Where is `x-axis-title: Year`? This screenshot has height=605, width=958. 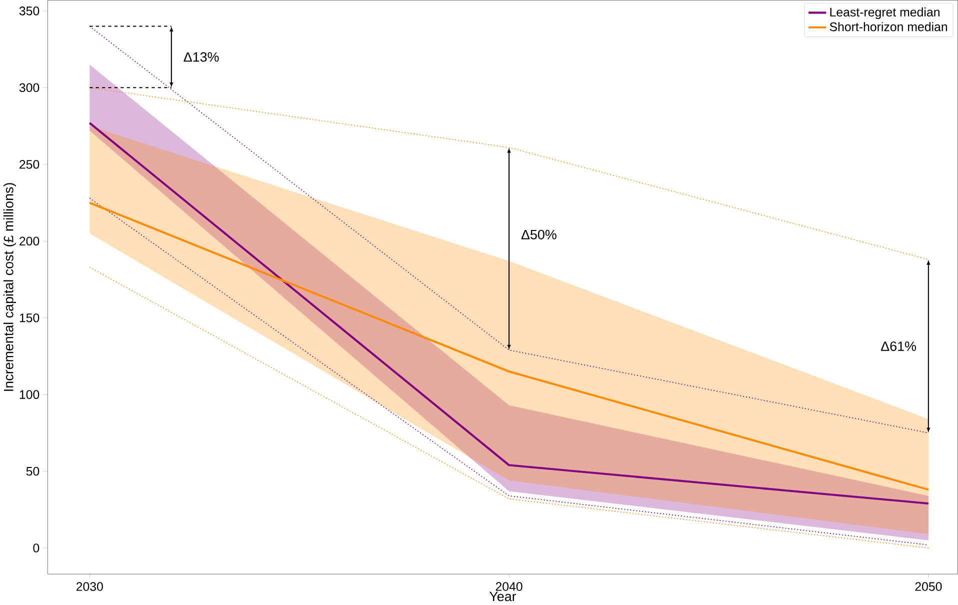 x-axis-title: Year is located at coordinates (502, 597).